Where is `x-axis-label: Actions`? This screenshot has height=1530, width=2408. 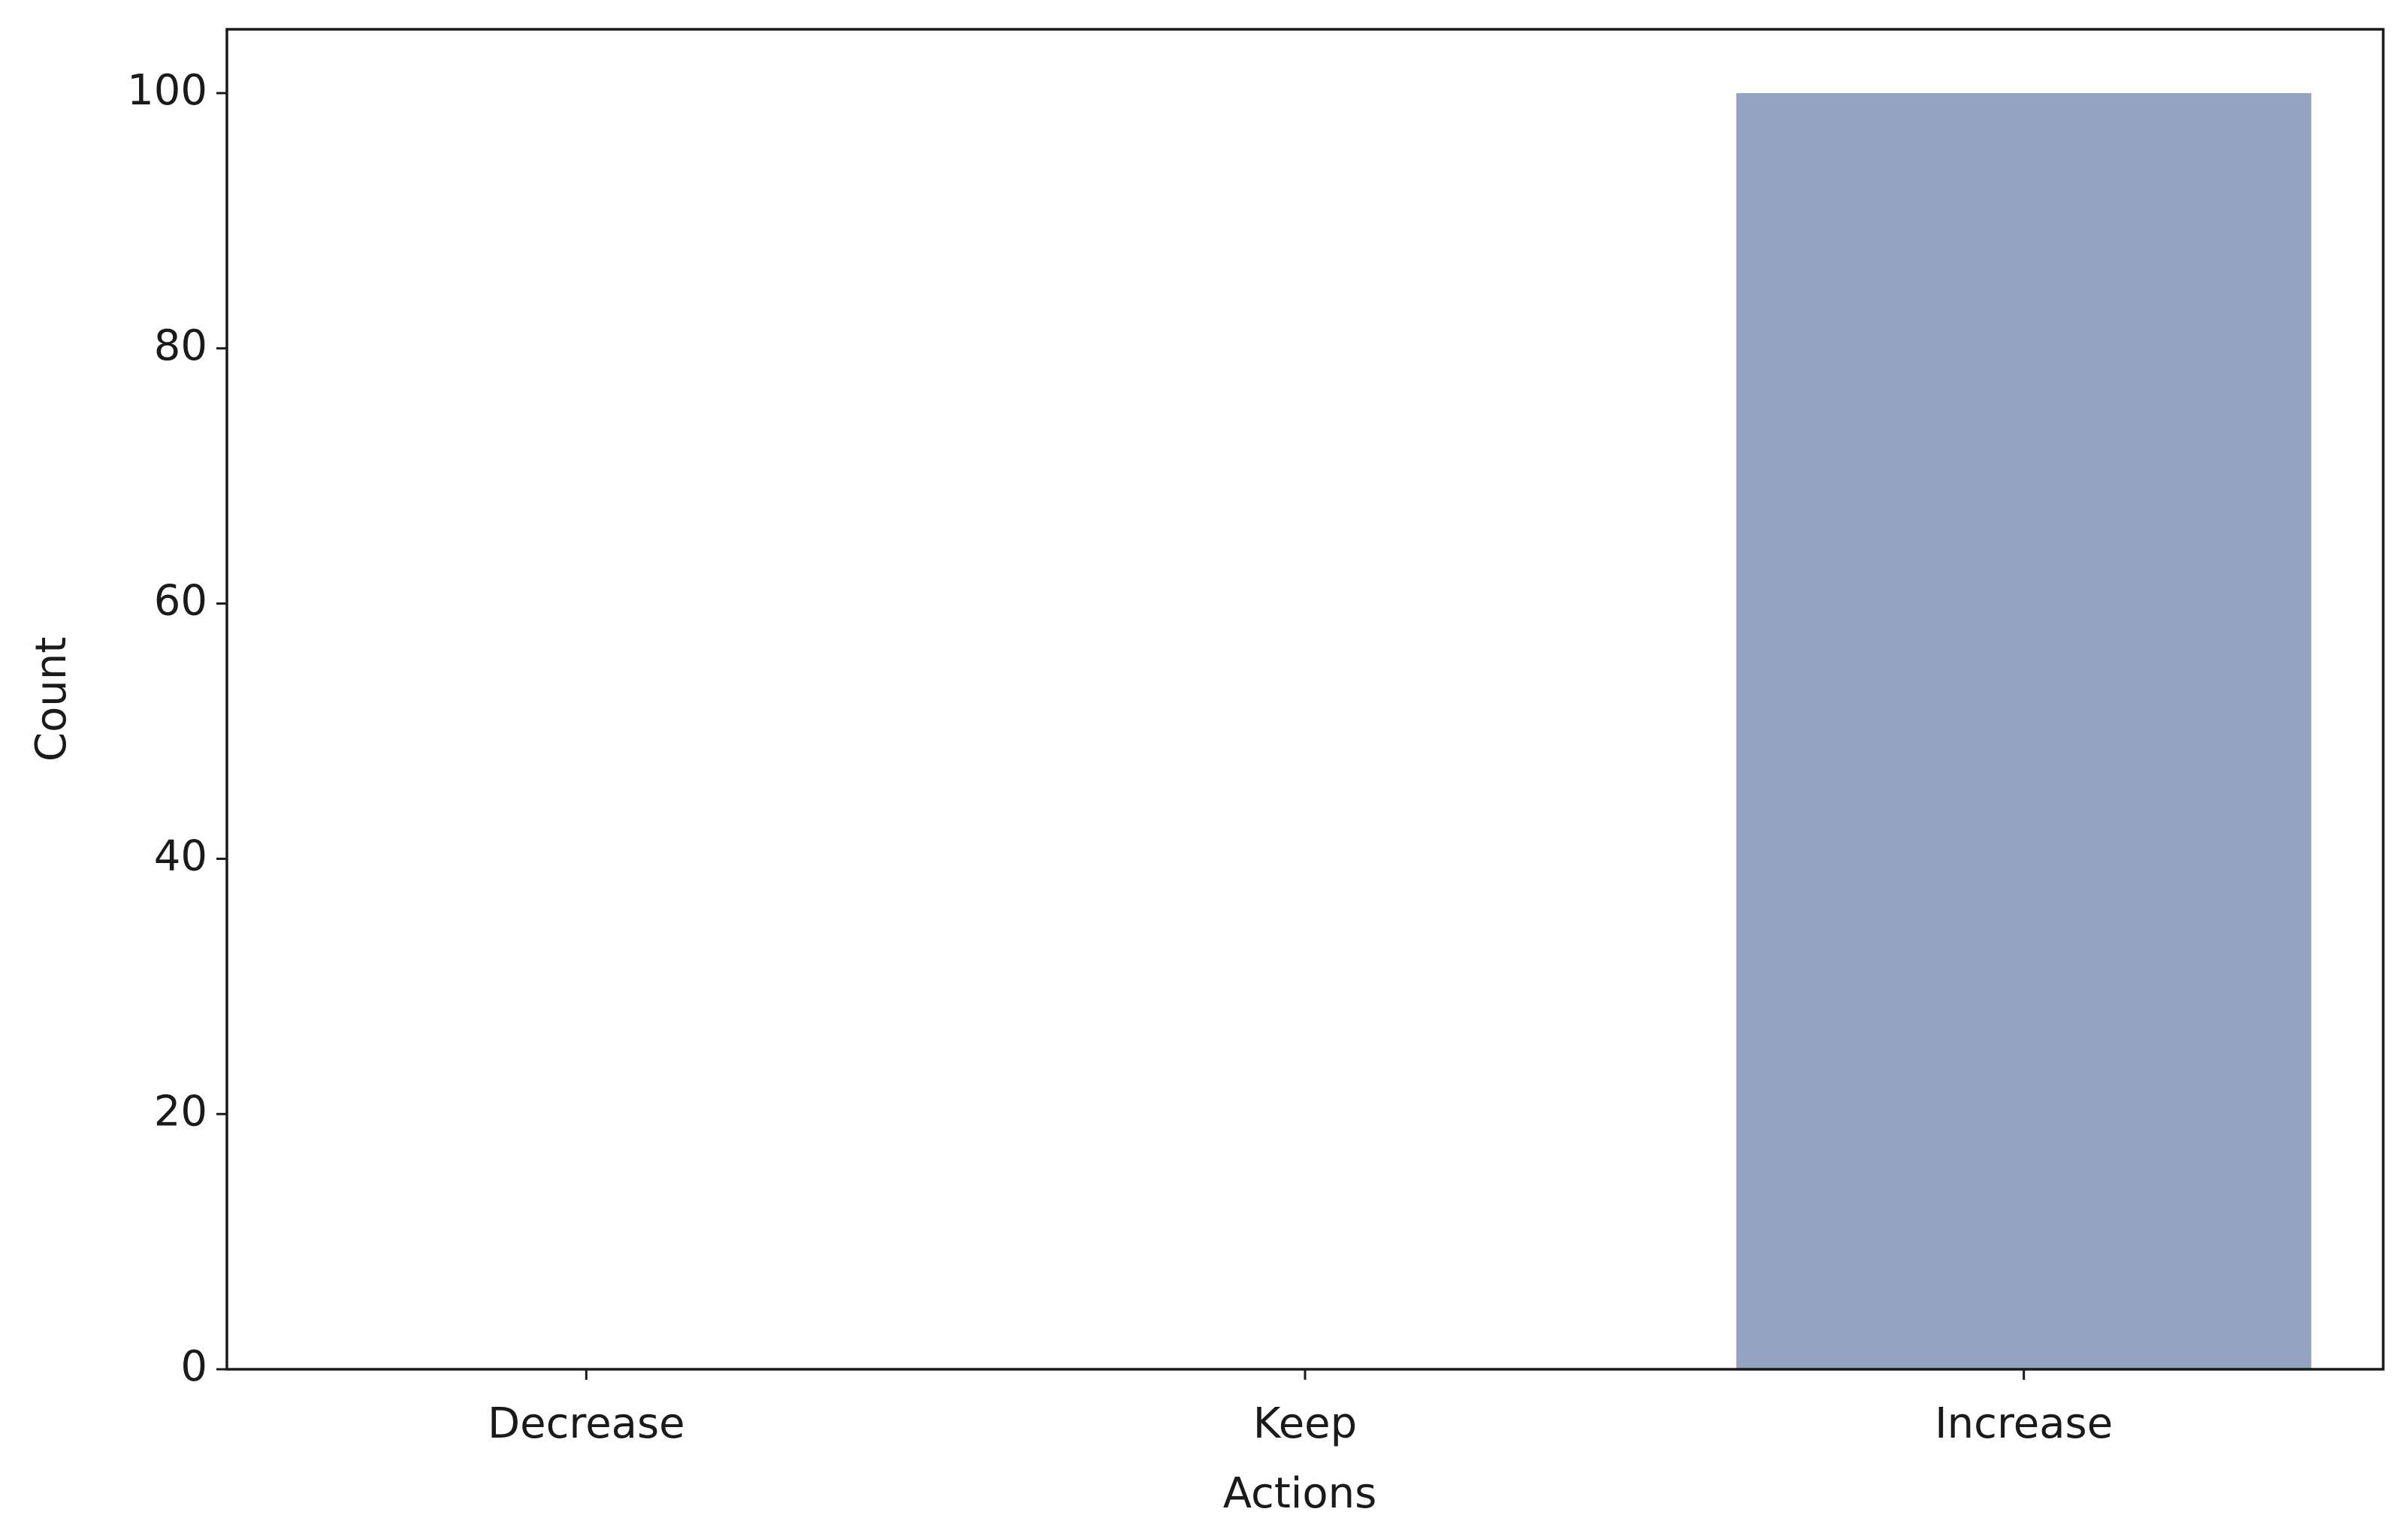
x-axis-label: Actions is located at coordinates (1300, 1493).